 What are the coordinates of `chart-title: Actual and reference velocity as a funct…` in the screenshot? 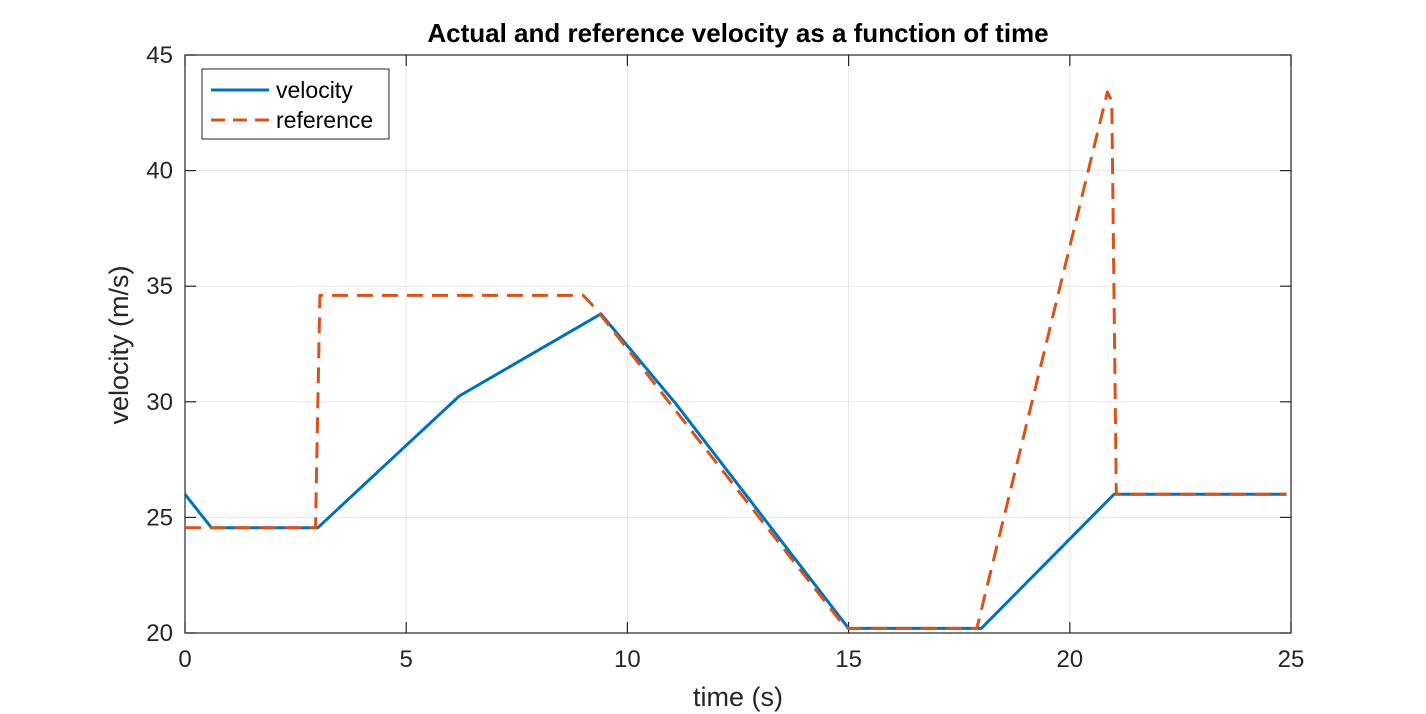 It's located at (737, 33).